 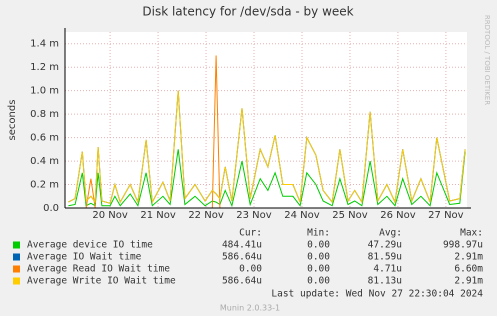 I want to click on y-tick-label: 0.6 m, so click(x=44, y=138).